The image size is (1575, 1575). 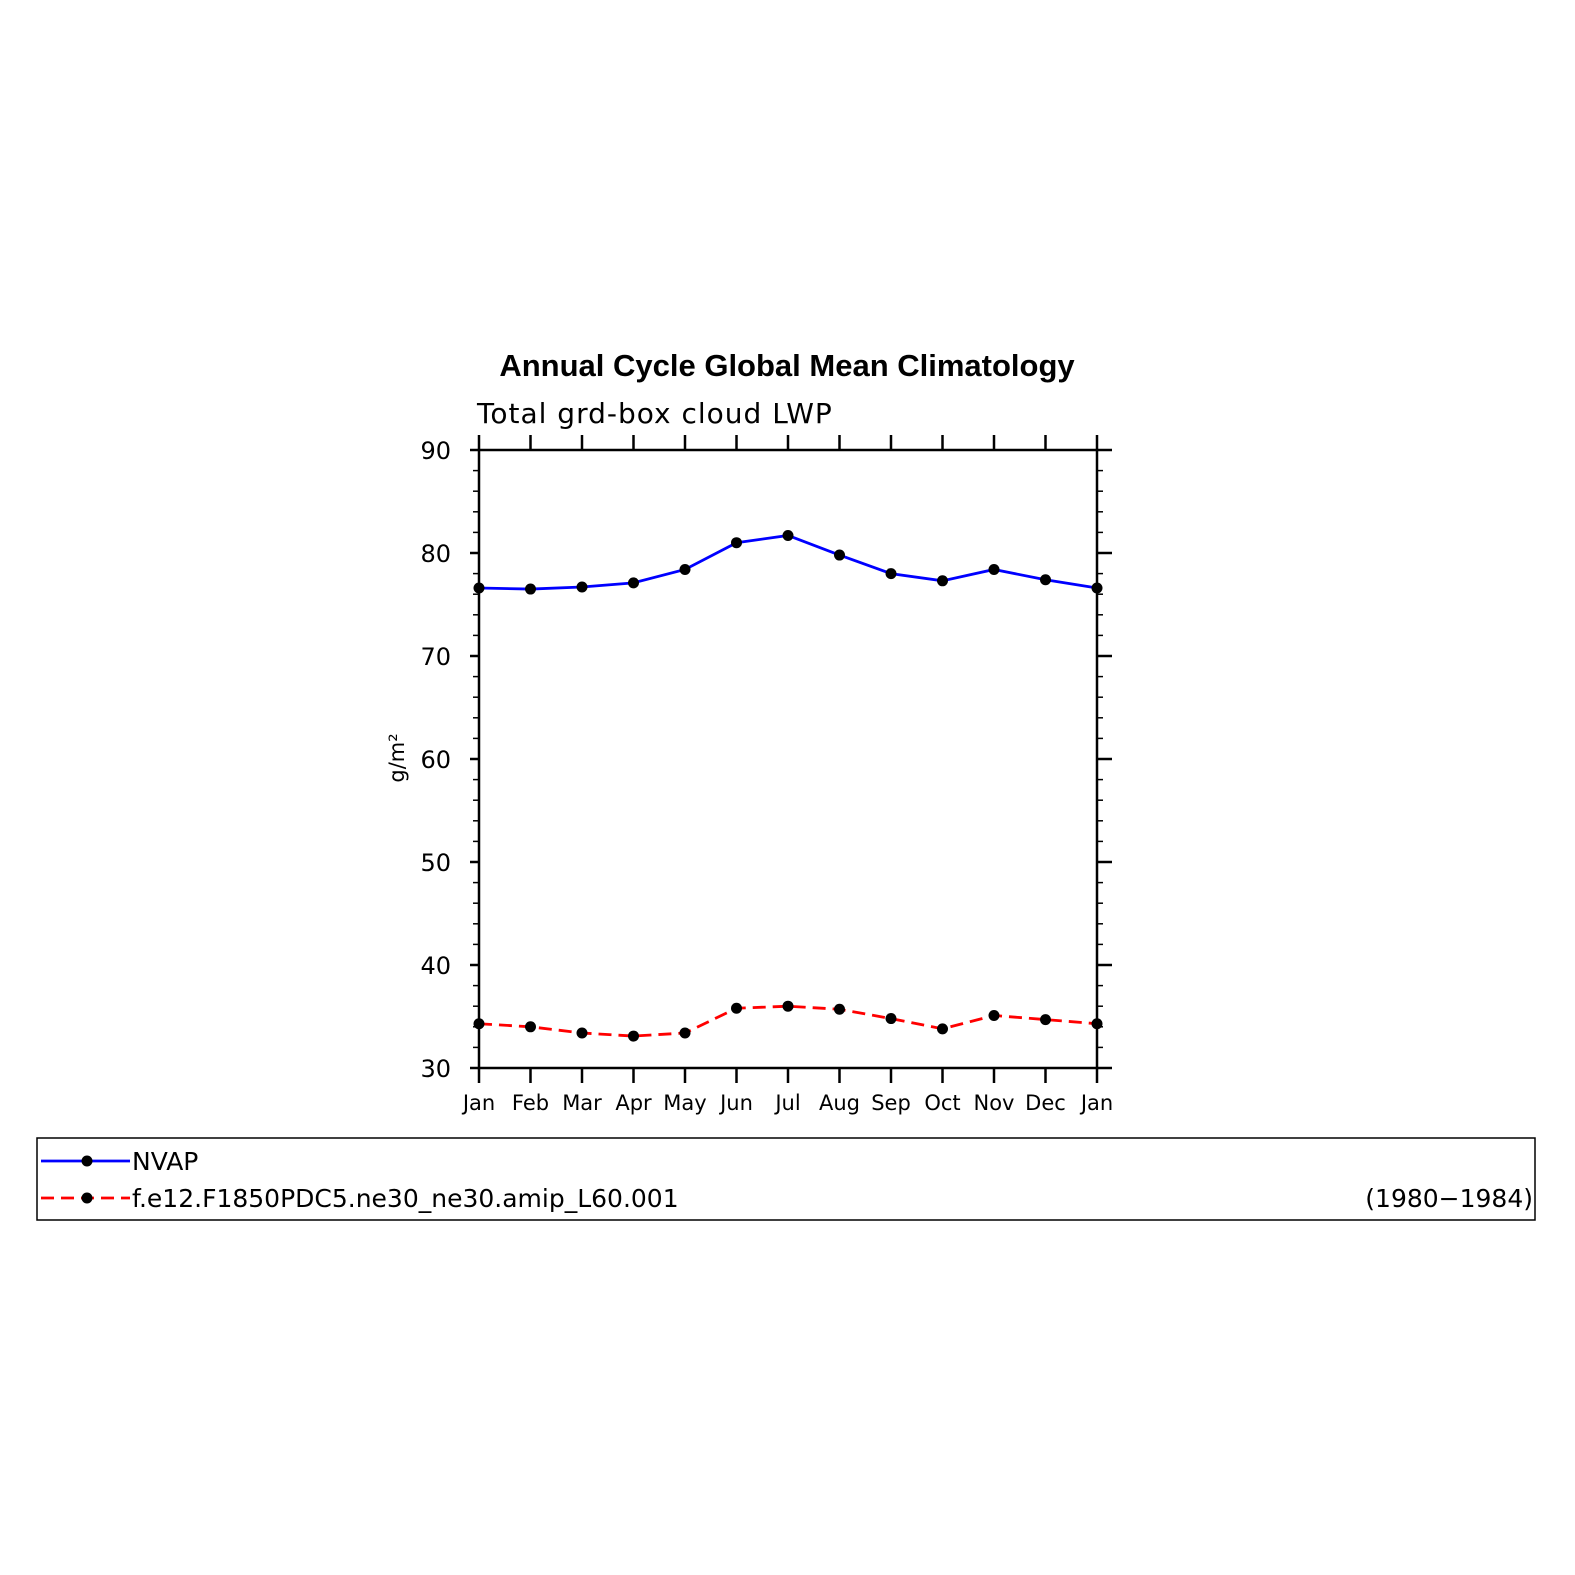 I want to click on y-tick-label: 40, so click(x=435, y=966).